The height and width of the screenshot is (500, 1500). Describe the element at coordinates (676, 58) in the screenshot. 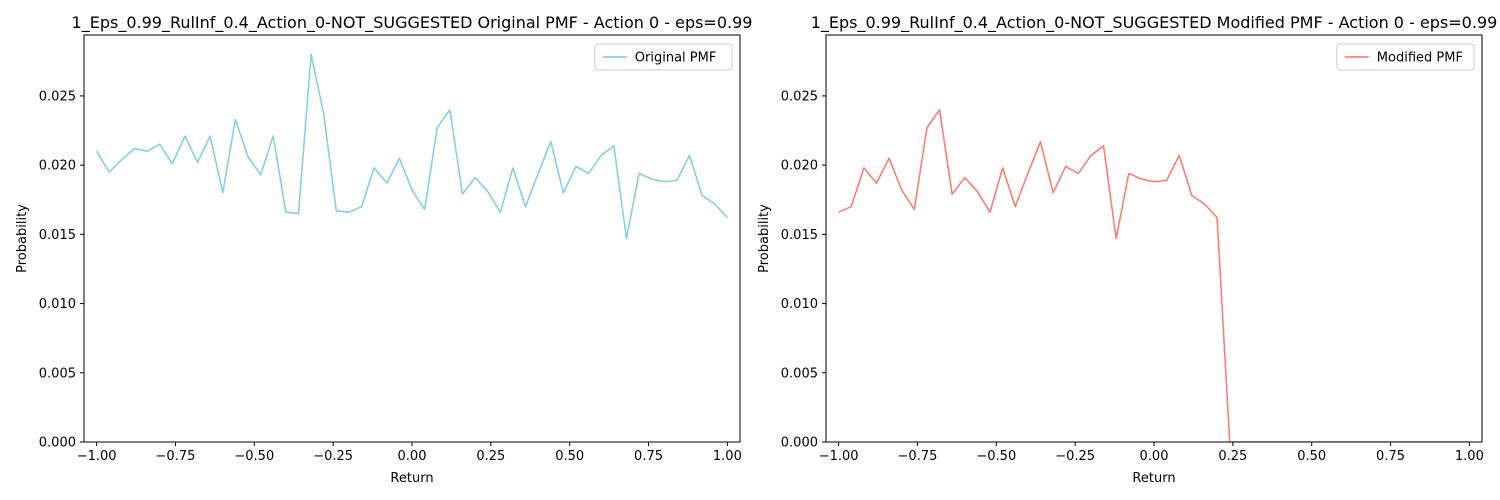

I see `legend-label: Original PMF` at that location.